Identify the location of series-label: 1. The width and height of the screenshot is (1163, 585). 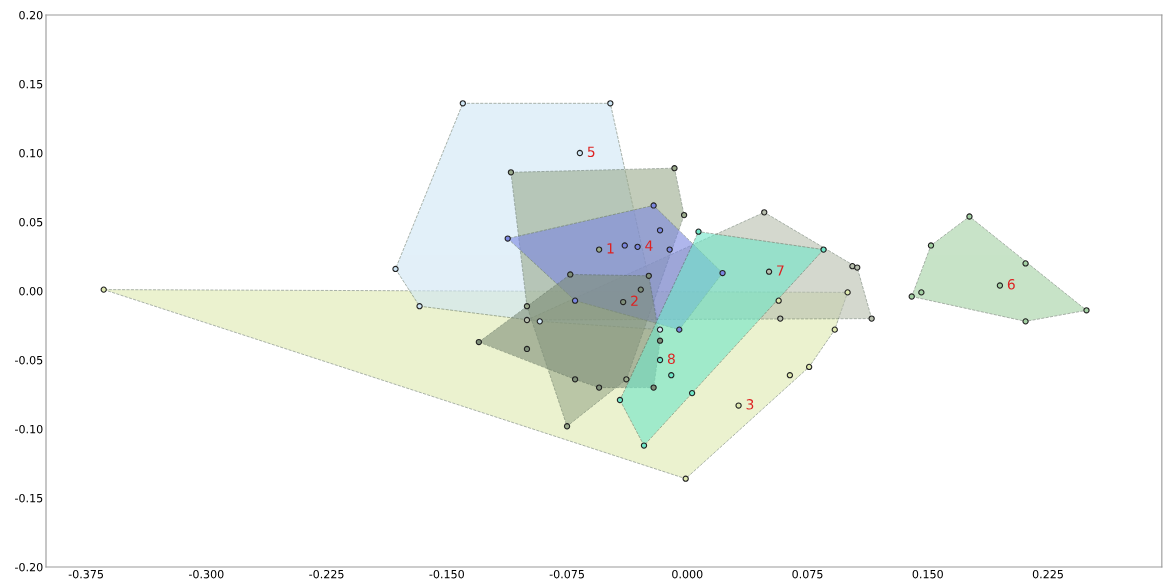
(610, 248).